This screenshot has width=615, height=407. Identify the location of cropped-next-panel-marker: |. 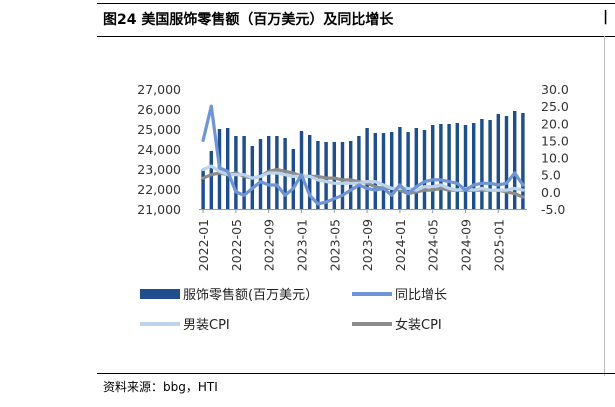
(606, 17).